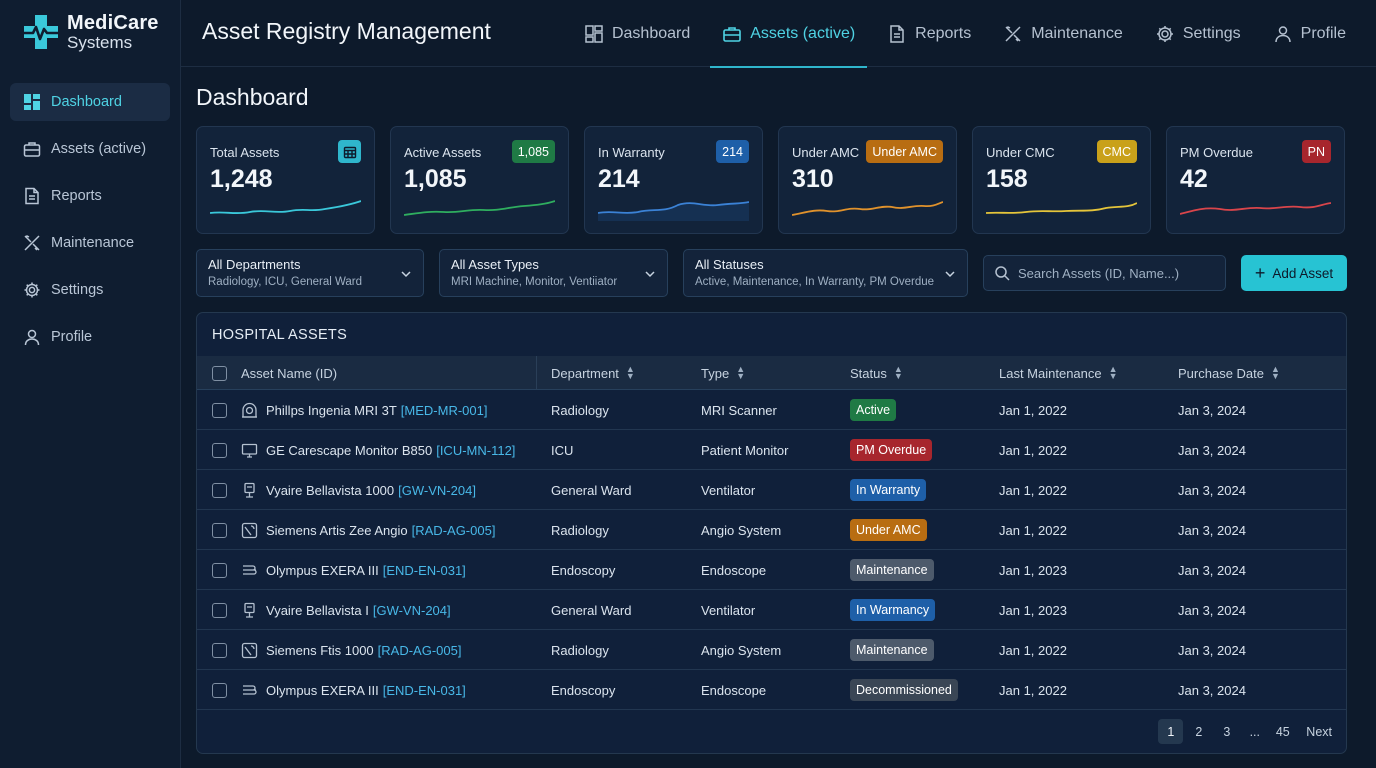 The width and height of the screenshot is (1376, 768). I want to click on asset-id: [ICU-MN-112], so click(476, 450).